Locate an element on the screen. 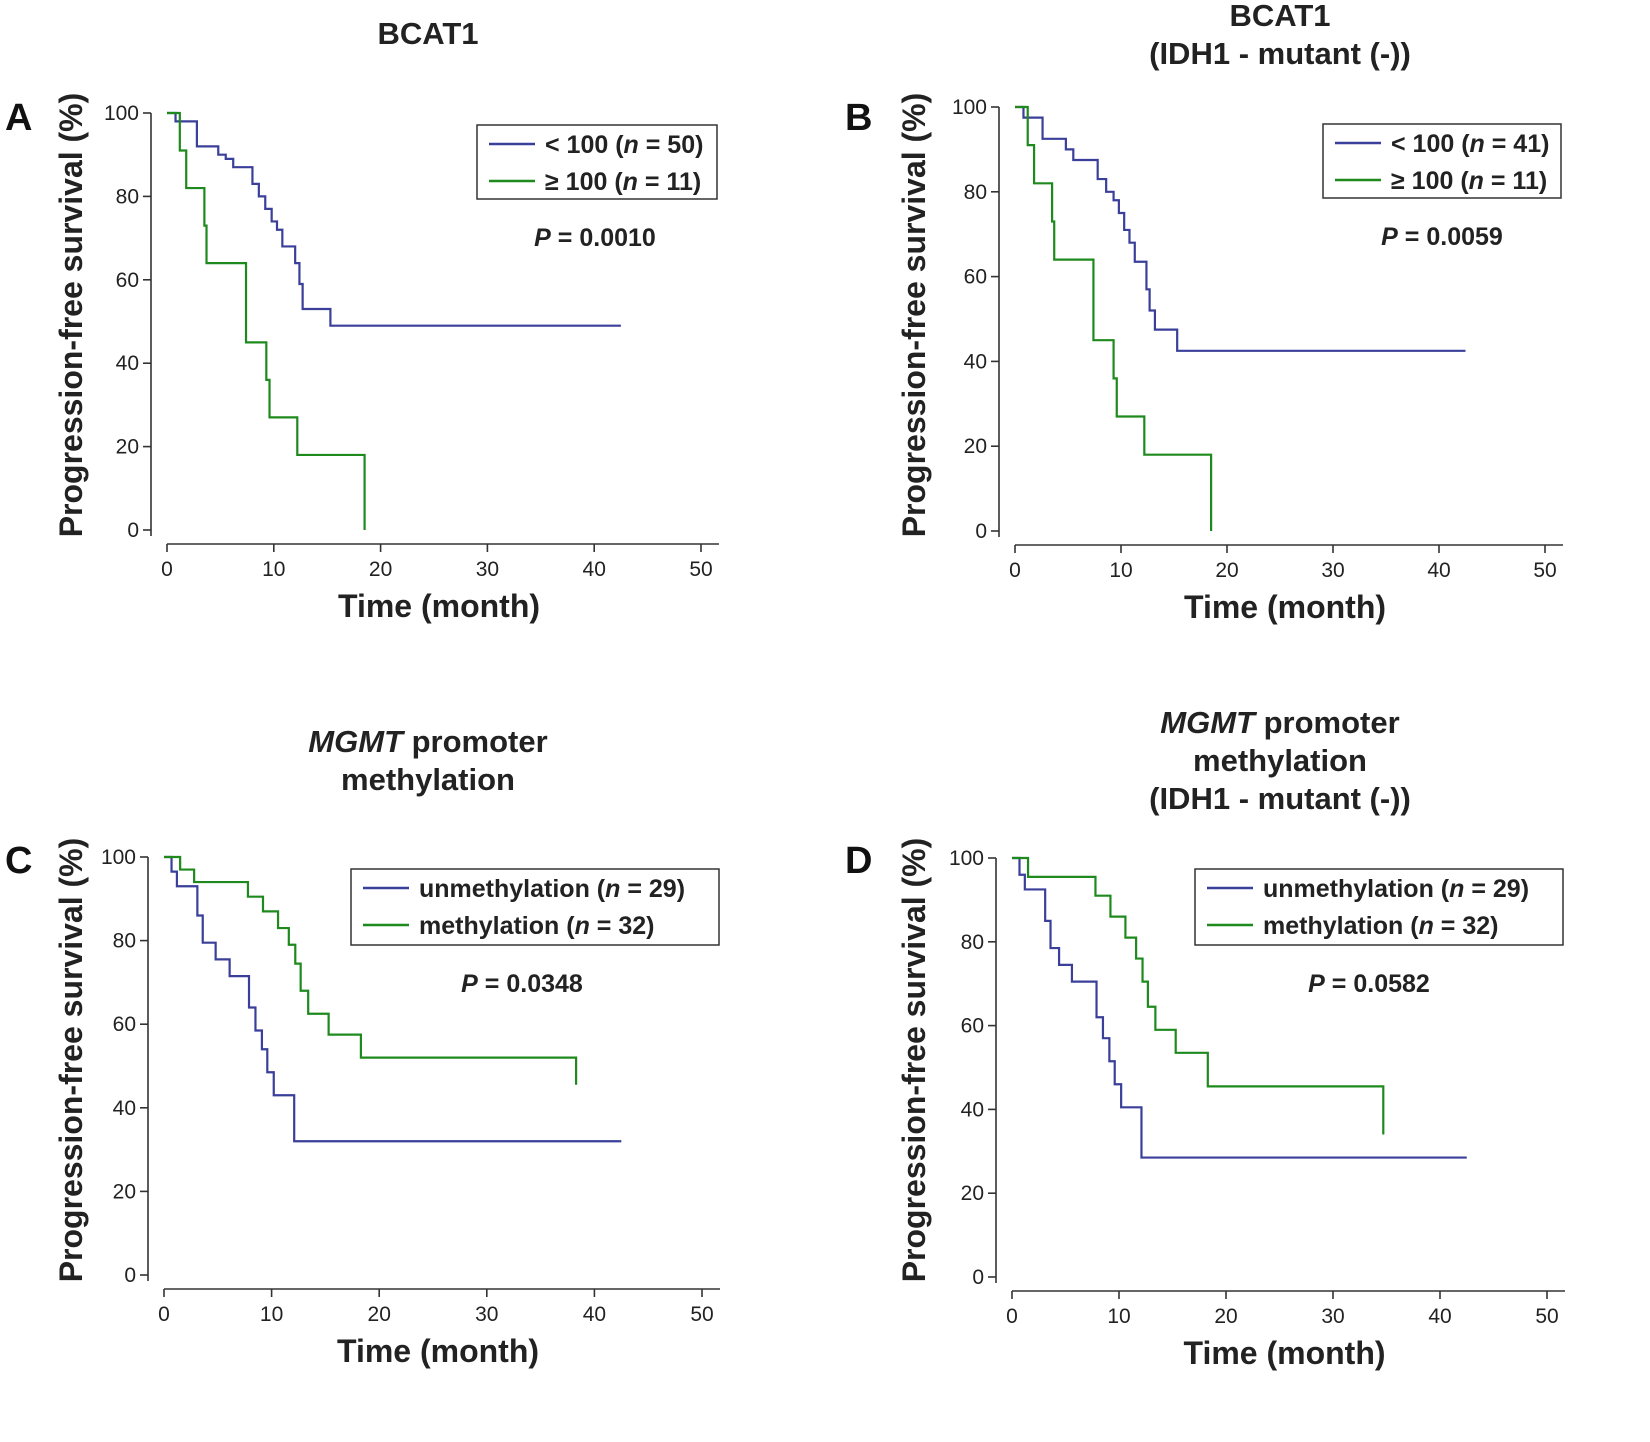 This screenshot has height=1442, width=1650. panel-label: A is located at coordinates (18, 118).